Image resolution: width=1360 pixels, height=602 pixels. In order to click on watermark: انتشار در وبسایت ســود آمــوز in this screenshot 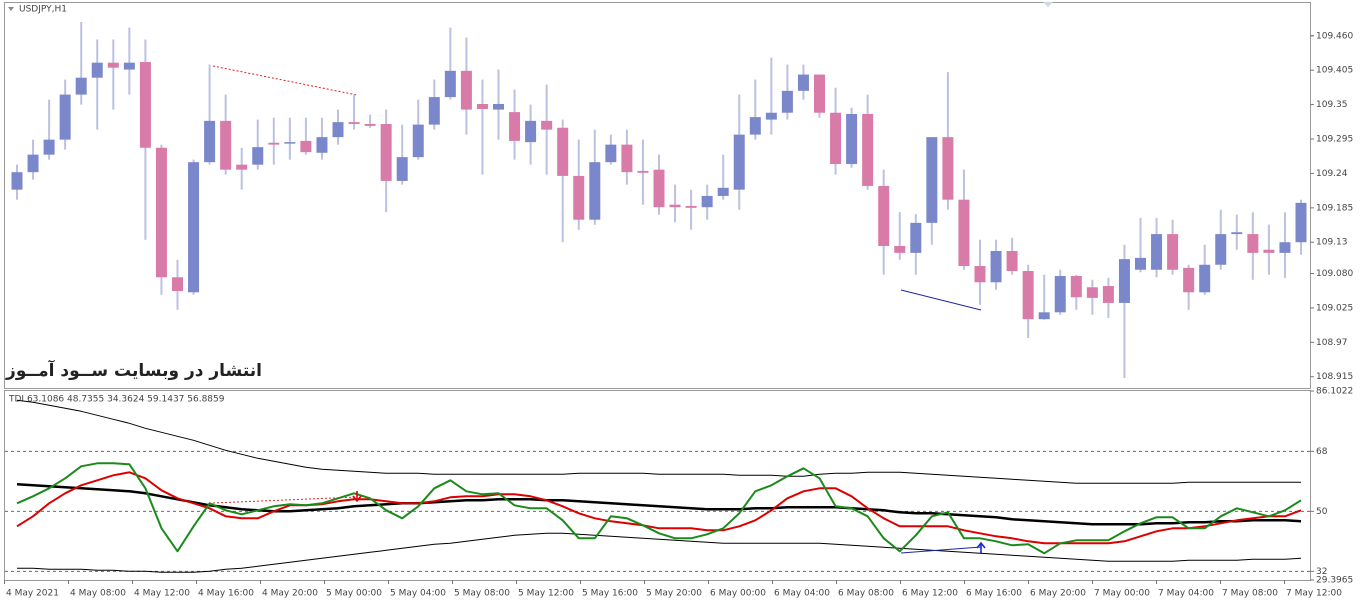, I will do `click(133, 370)`.